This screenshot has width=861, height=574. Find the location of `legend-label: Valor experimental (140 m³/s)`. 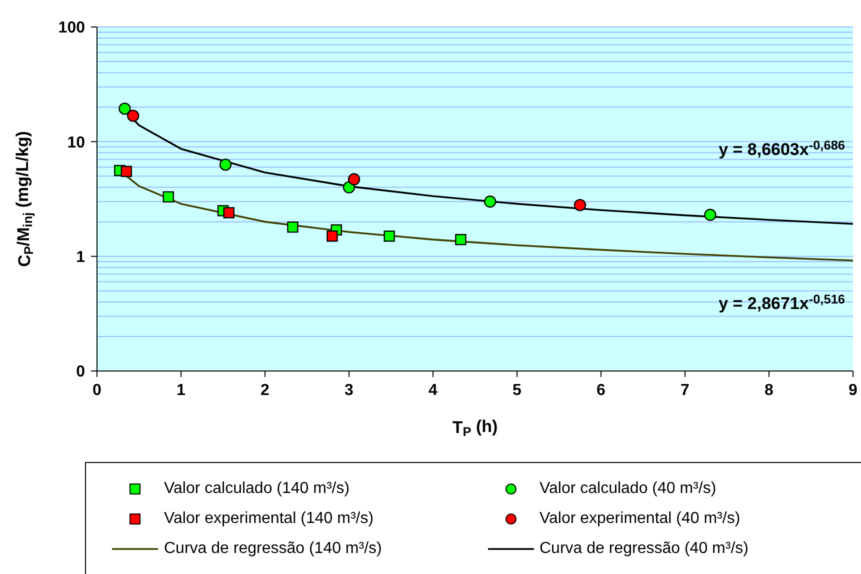

legend-label: Valor experimental (140 m³/s) is located at coordinates (269, 519).